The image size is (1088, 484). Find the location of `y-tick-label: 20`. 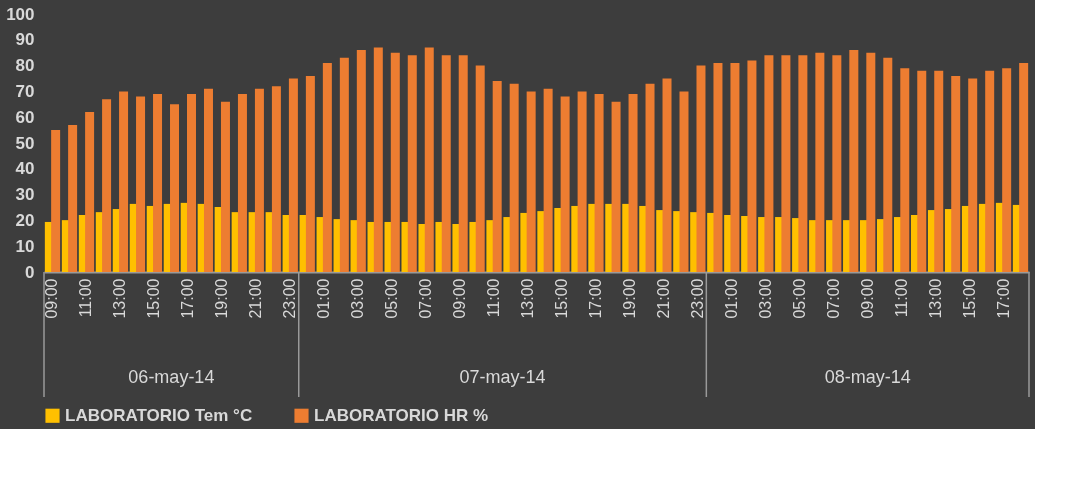

y-tick-label: 20 is located at coordinates (25, 220).